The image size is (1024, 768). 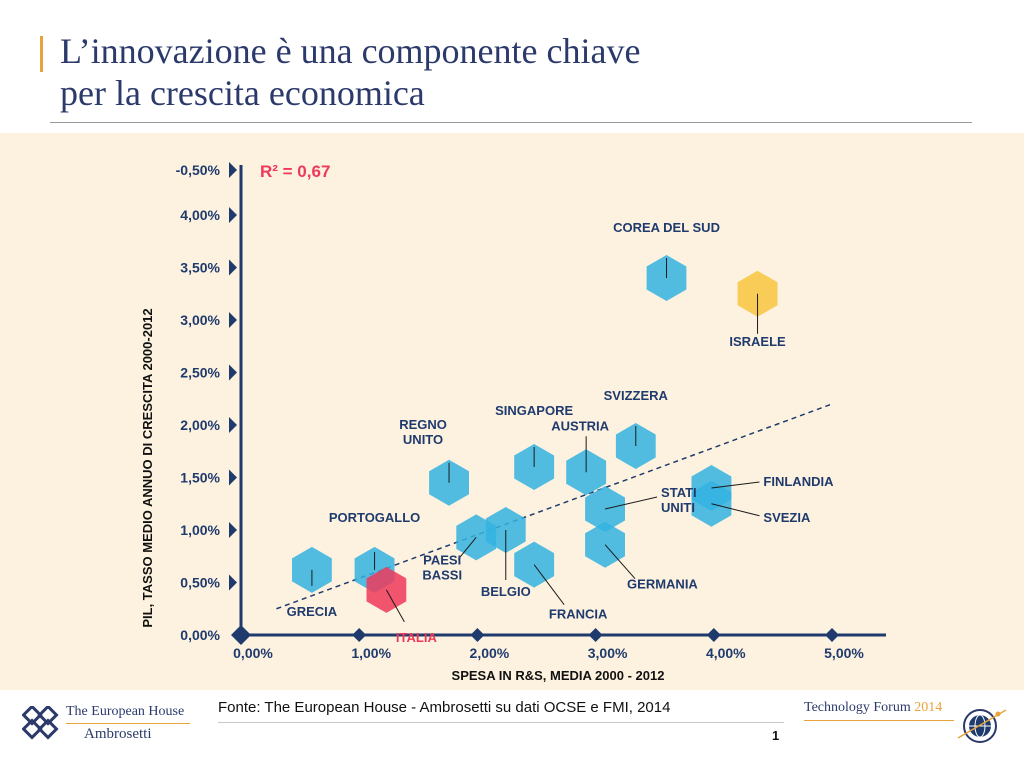 I want to click on title-line-1: L’innovazione è una componente chiave, so click(x=350, y=51).